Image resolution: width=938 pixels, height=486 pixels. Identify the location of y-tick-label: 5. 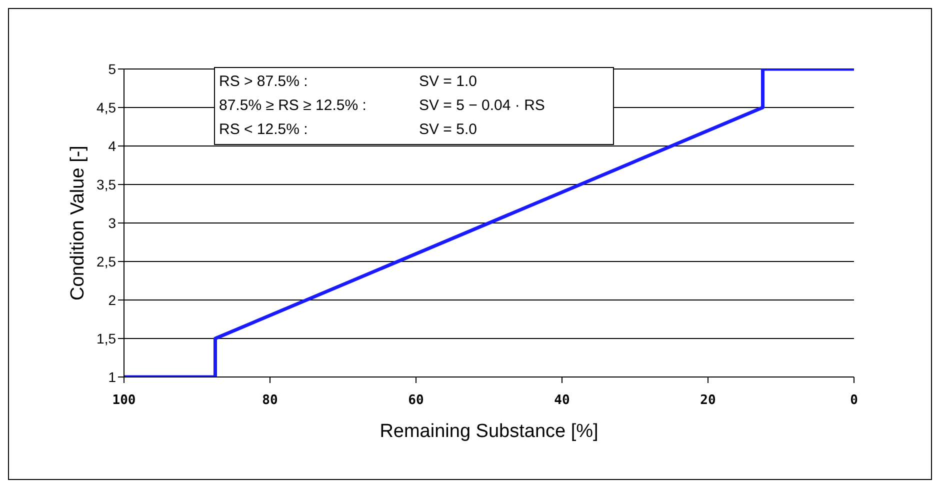
(112, 68).